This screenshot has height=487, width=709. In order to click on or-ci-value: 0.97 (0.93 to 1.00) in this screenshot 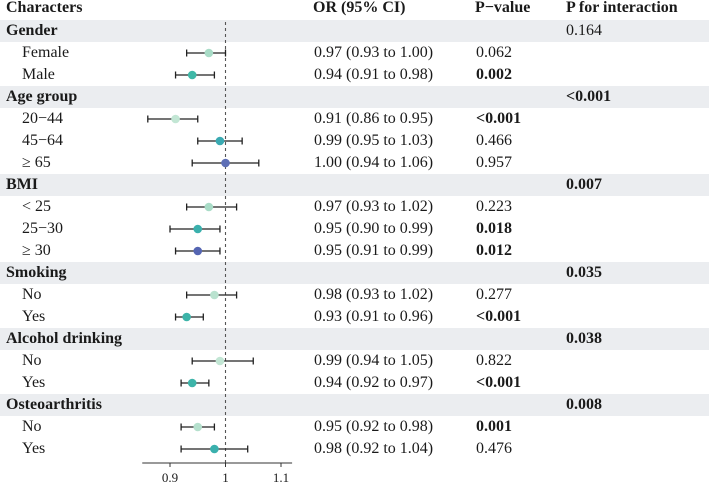, I will do `click(374, 52)`.